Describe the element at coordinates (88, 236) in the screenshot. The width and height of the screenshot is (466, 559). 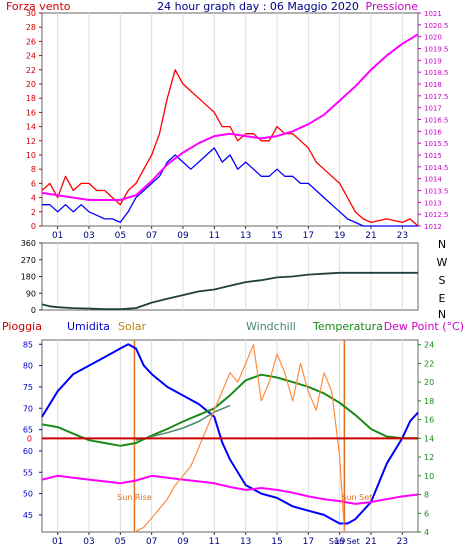
I see `wind-x-tick-label: 03` at that location.